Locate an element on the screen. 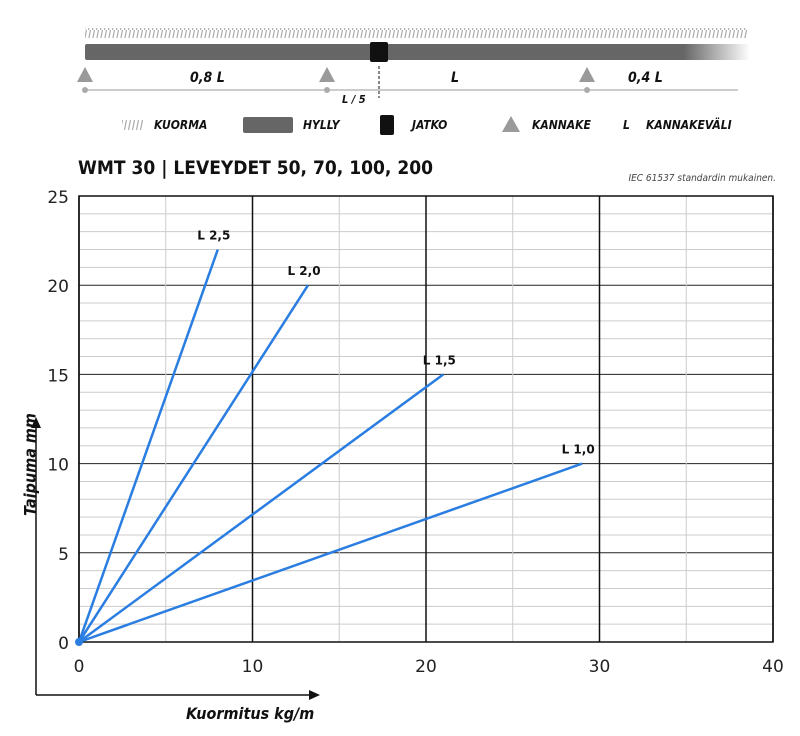 This screenshot has height=736, width=800. joint-square-icon is located at coordinates (387, 125).